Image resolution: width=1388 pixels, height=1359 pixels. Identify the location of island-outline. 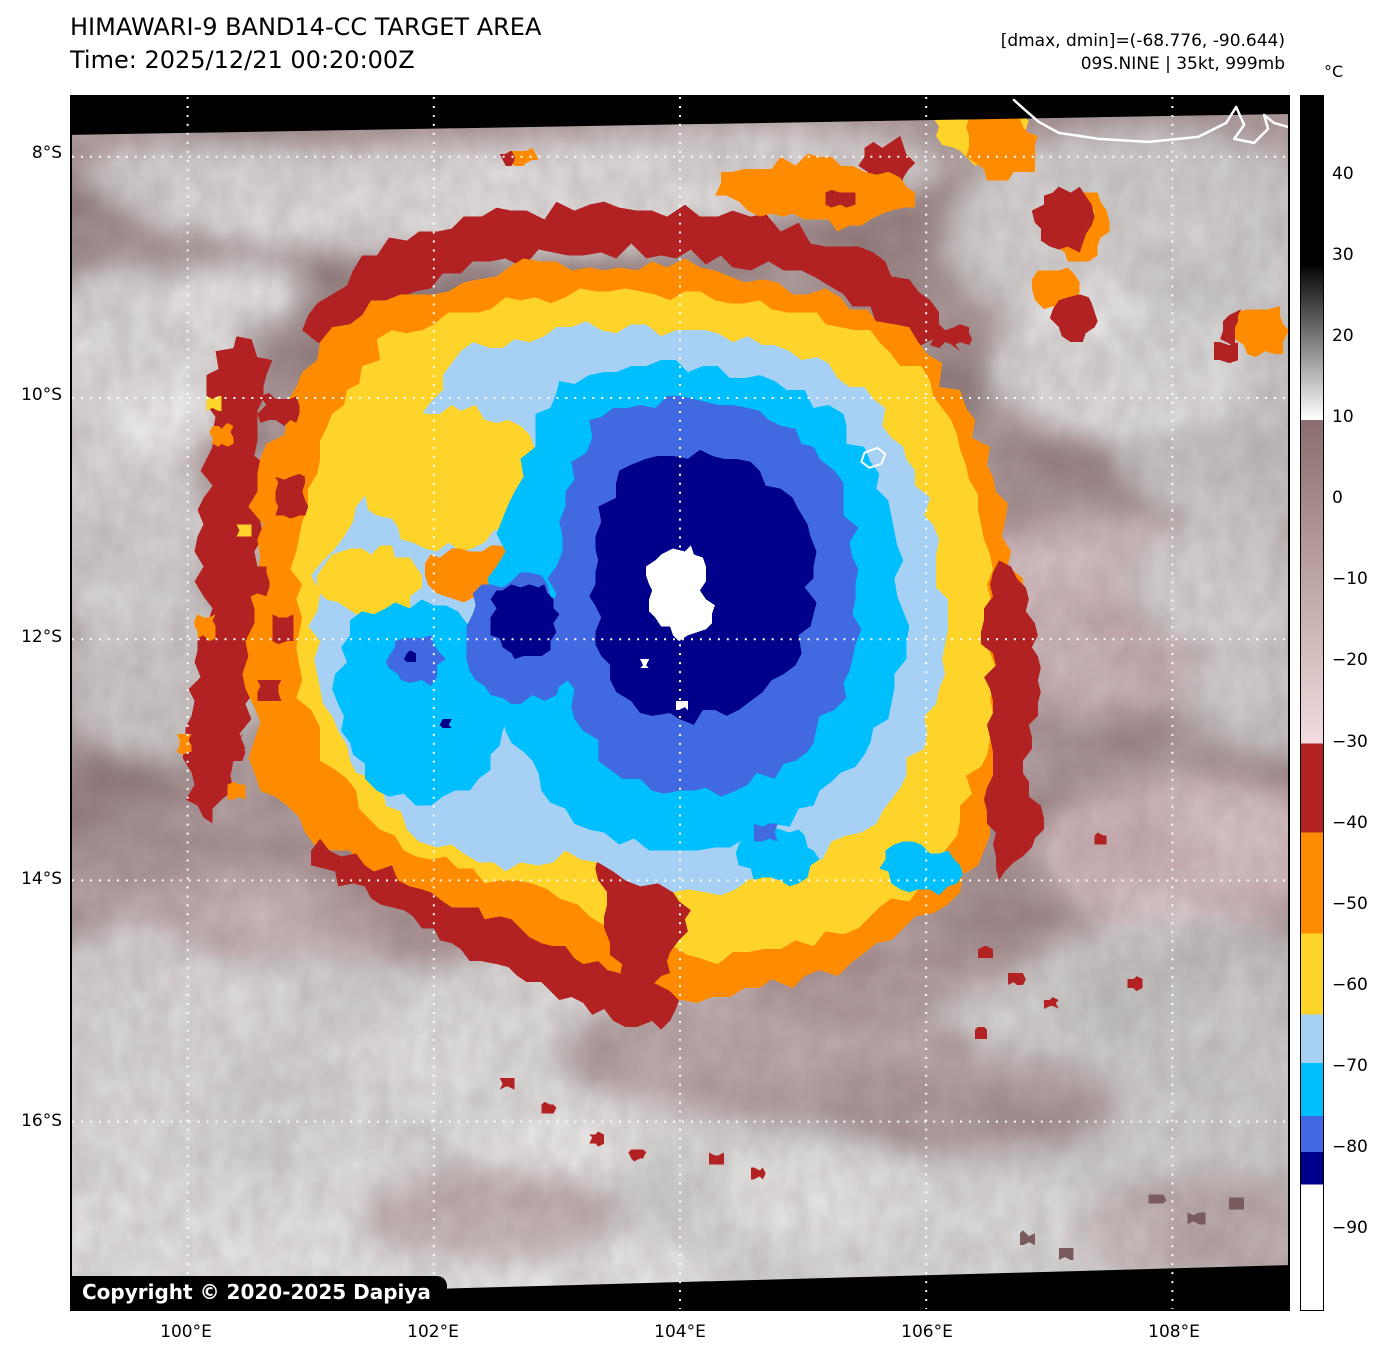
(873, 457).